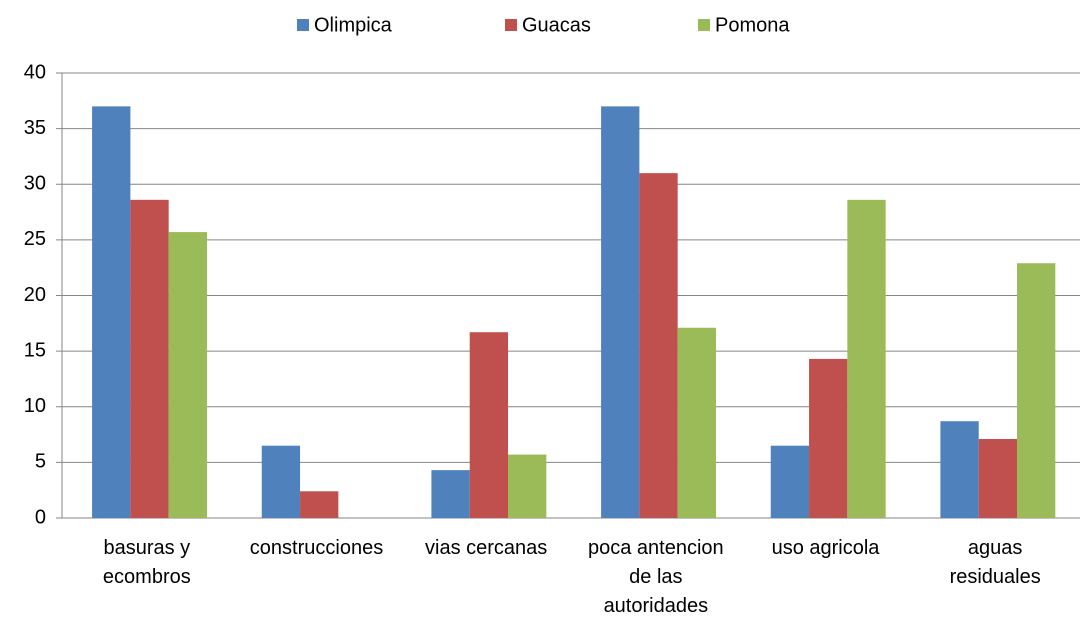 The height and width of the screenshot is (635, 1089). Describe the element at coordinates (655, 577) in the screenshot. I see `x-tick-label: poca antencion de las autoridades` at that location.